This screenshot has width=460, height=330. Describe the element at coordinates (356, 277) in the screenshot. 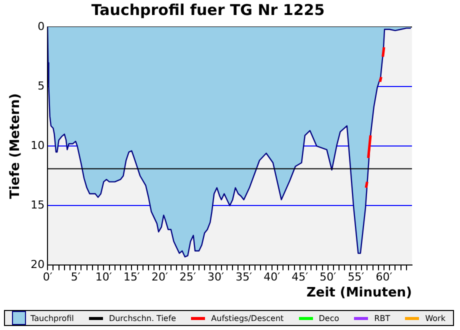

I see `x-tick-label: 55′` at that location.